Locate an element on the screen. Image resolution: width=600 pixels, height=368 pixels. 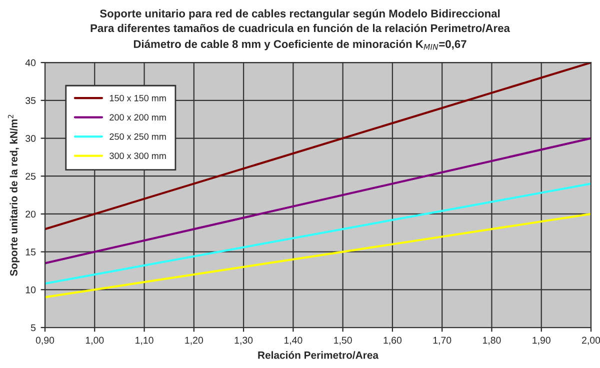
y-tick-label: 25 is located at coordinates (31, 176).